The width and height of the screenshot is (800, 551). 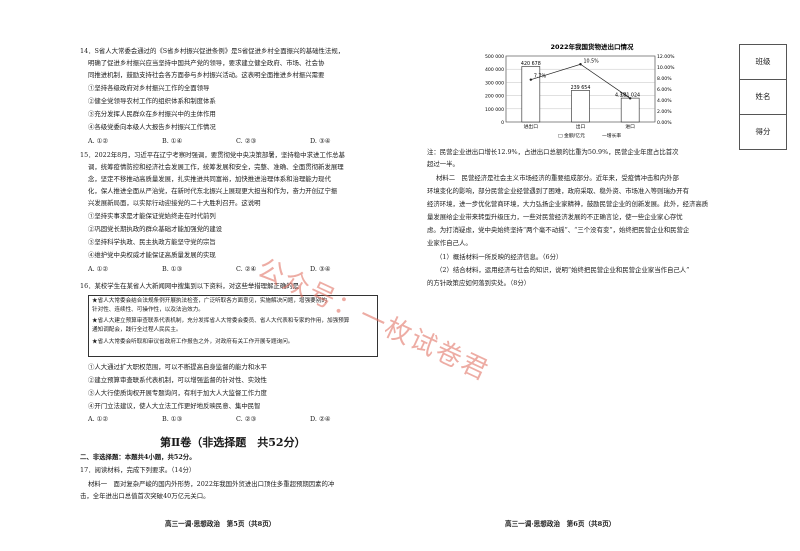 What do you see at coordinates (531, 126) in the screenshot?
I see `x-tick-label: 进出口` at bounding box center [531, 126].